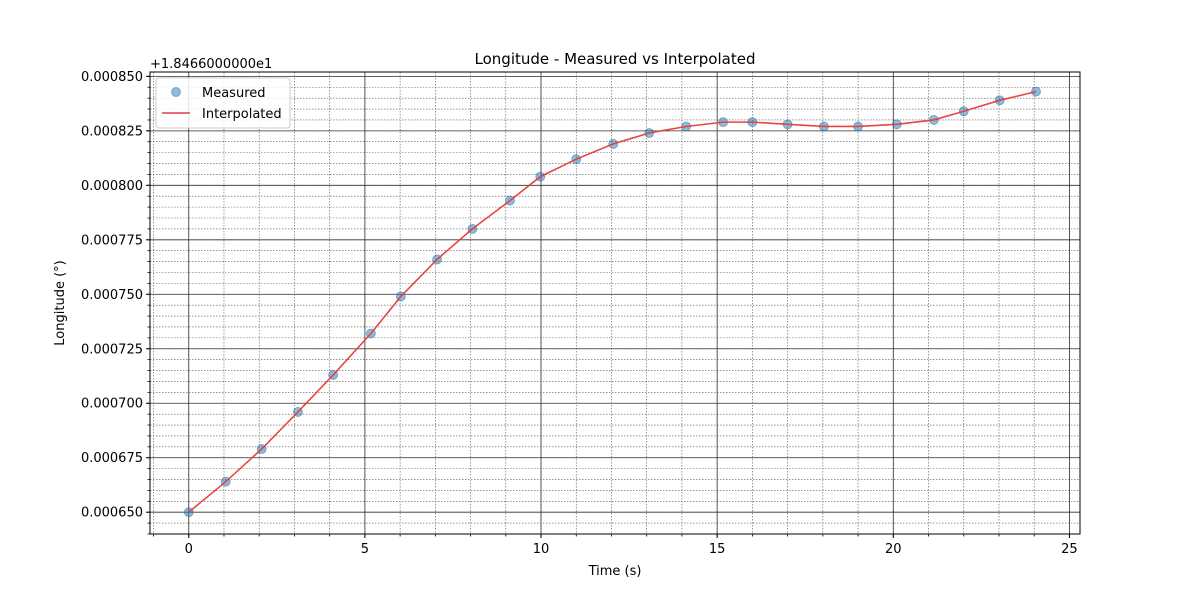 This screenshot has height=600, width=1200. Describe the element at coordinates (365, 549) in the screenshot. I see `x-tick-label: 5` at that location.